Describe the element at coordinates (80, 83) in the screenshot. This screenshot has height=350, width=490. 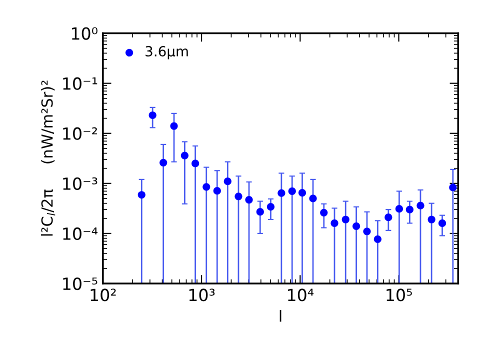
I see `y-tick-label: 10⁻¹` at that location.